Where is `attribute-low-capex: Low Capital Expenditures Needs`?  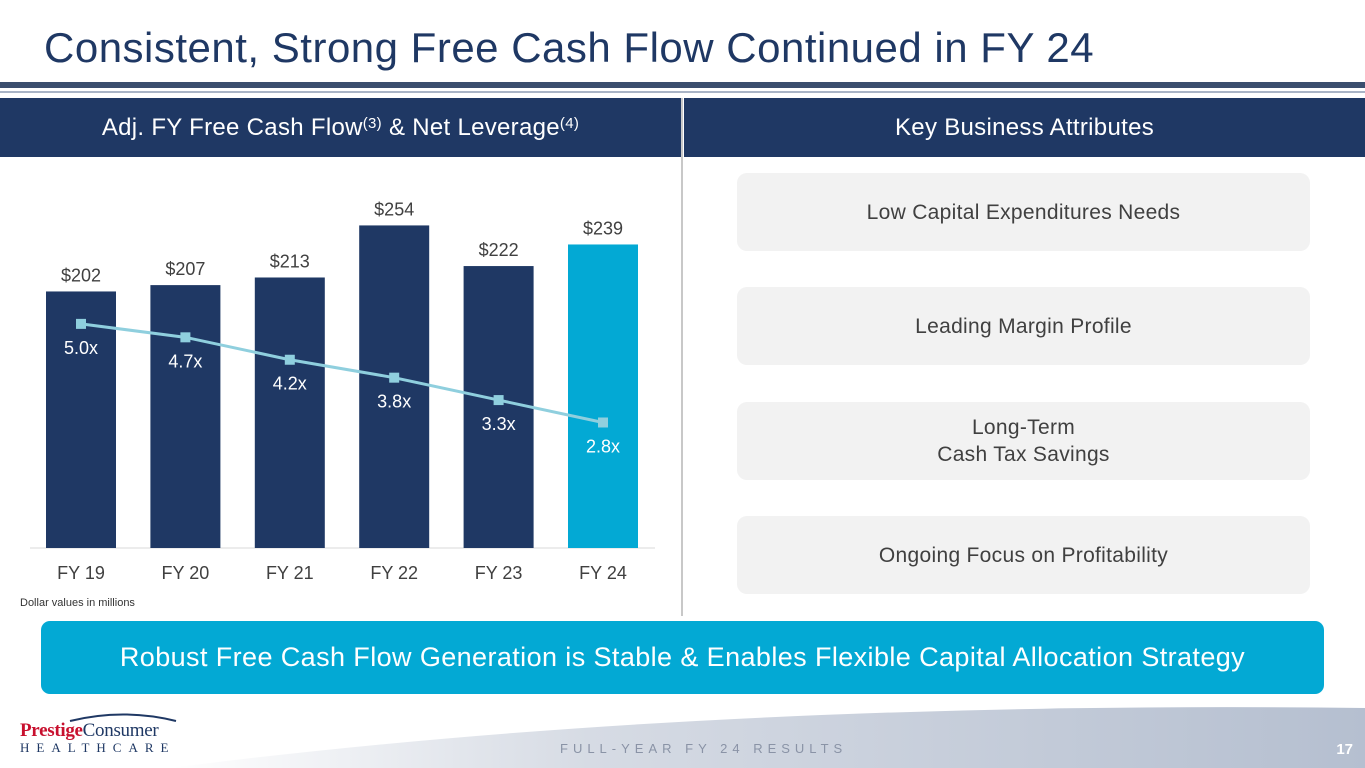
attribute-low-capex: Low Capital Expenditures Needs is located at coordinates (1023, 212).